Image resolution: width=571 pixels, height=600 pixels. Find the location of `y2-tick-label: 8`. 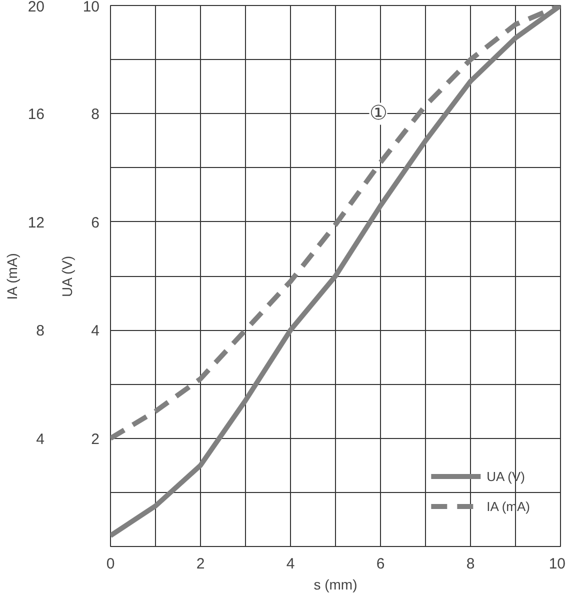

y2-tick-label: 8 is located at coordinates (40, 331).